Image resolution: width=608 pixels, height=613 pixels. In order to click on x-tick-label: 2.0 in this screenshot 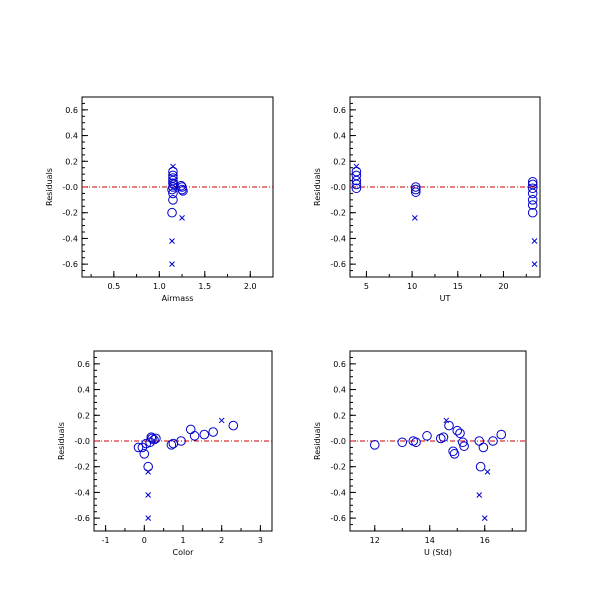, I will do `click(250, 286)`.